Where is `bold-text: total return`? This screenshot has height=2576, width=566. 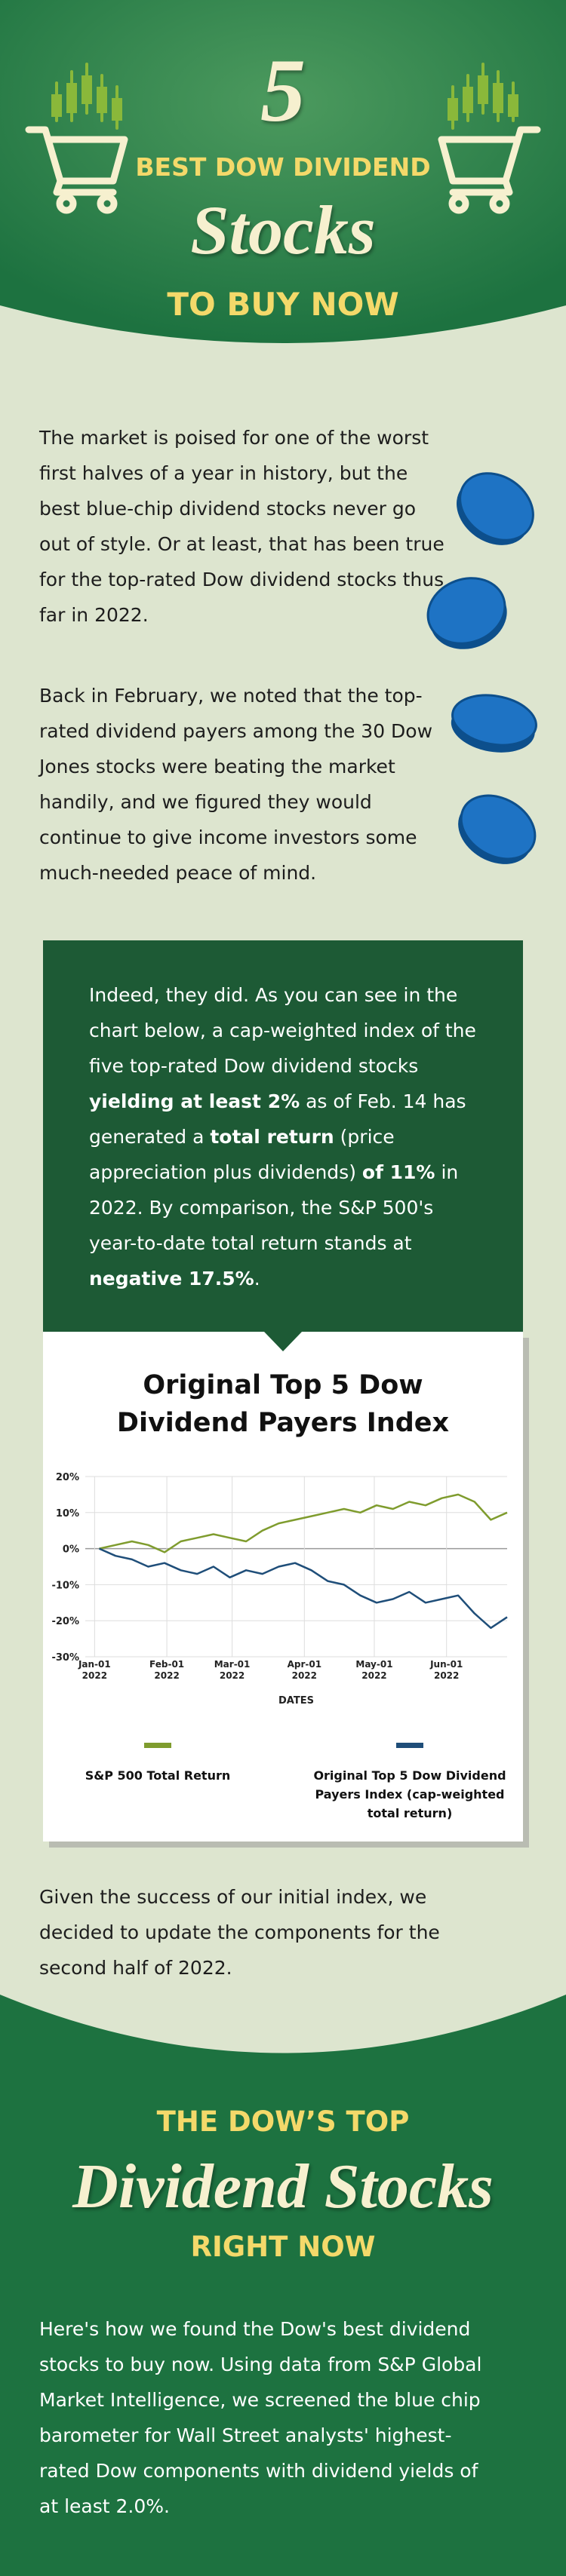 bold-text: total return is located at coordinates (272, 1137).